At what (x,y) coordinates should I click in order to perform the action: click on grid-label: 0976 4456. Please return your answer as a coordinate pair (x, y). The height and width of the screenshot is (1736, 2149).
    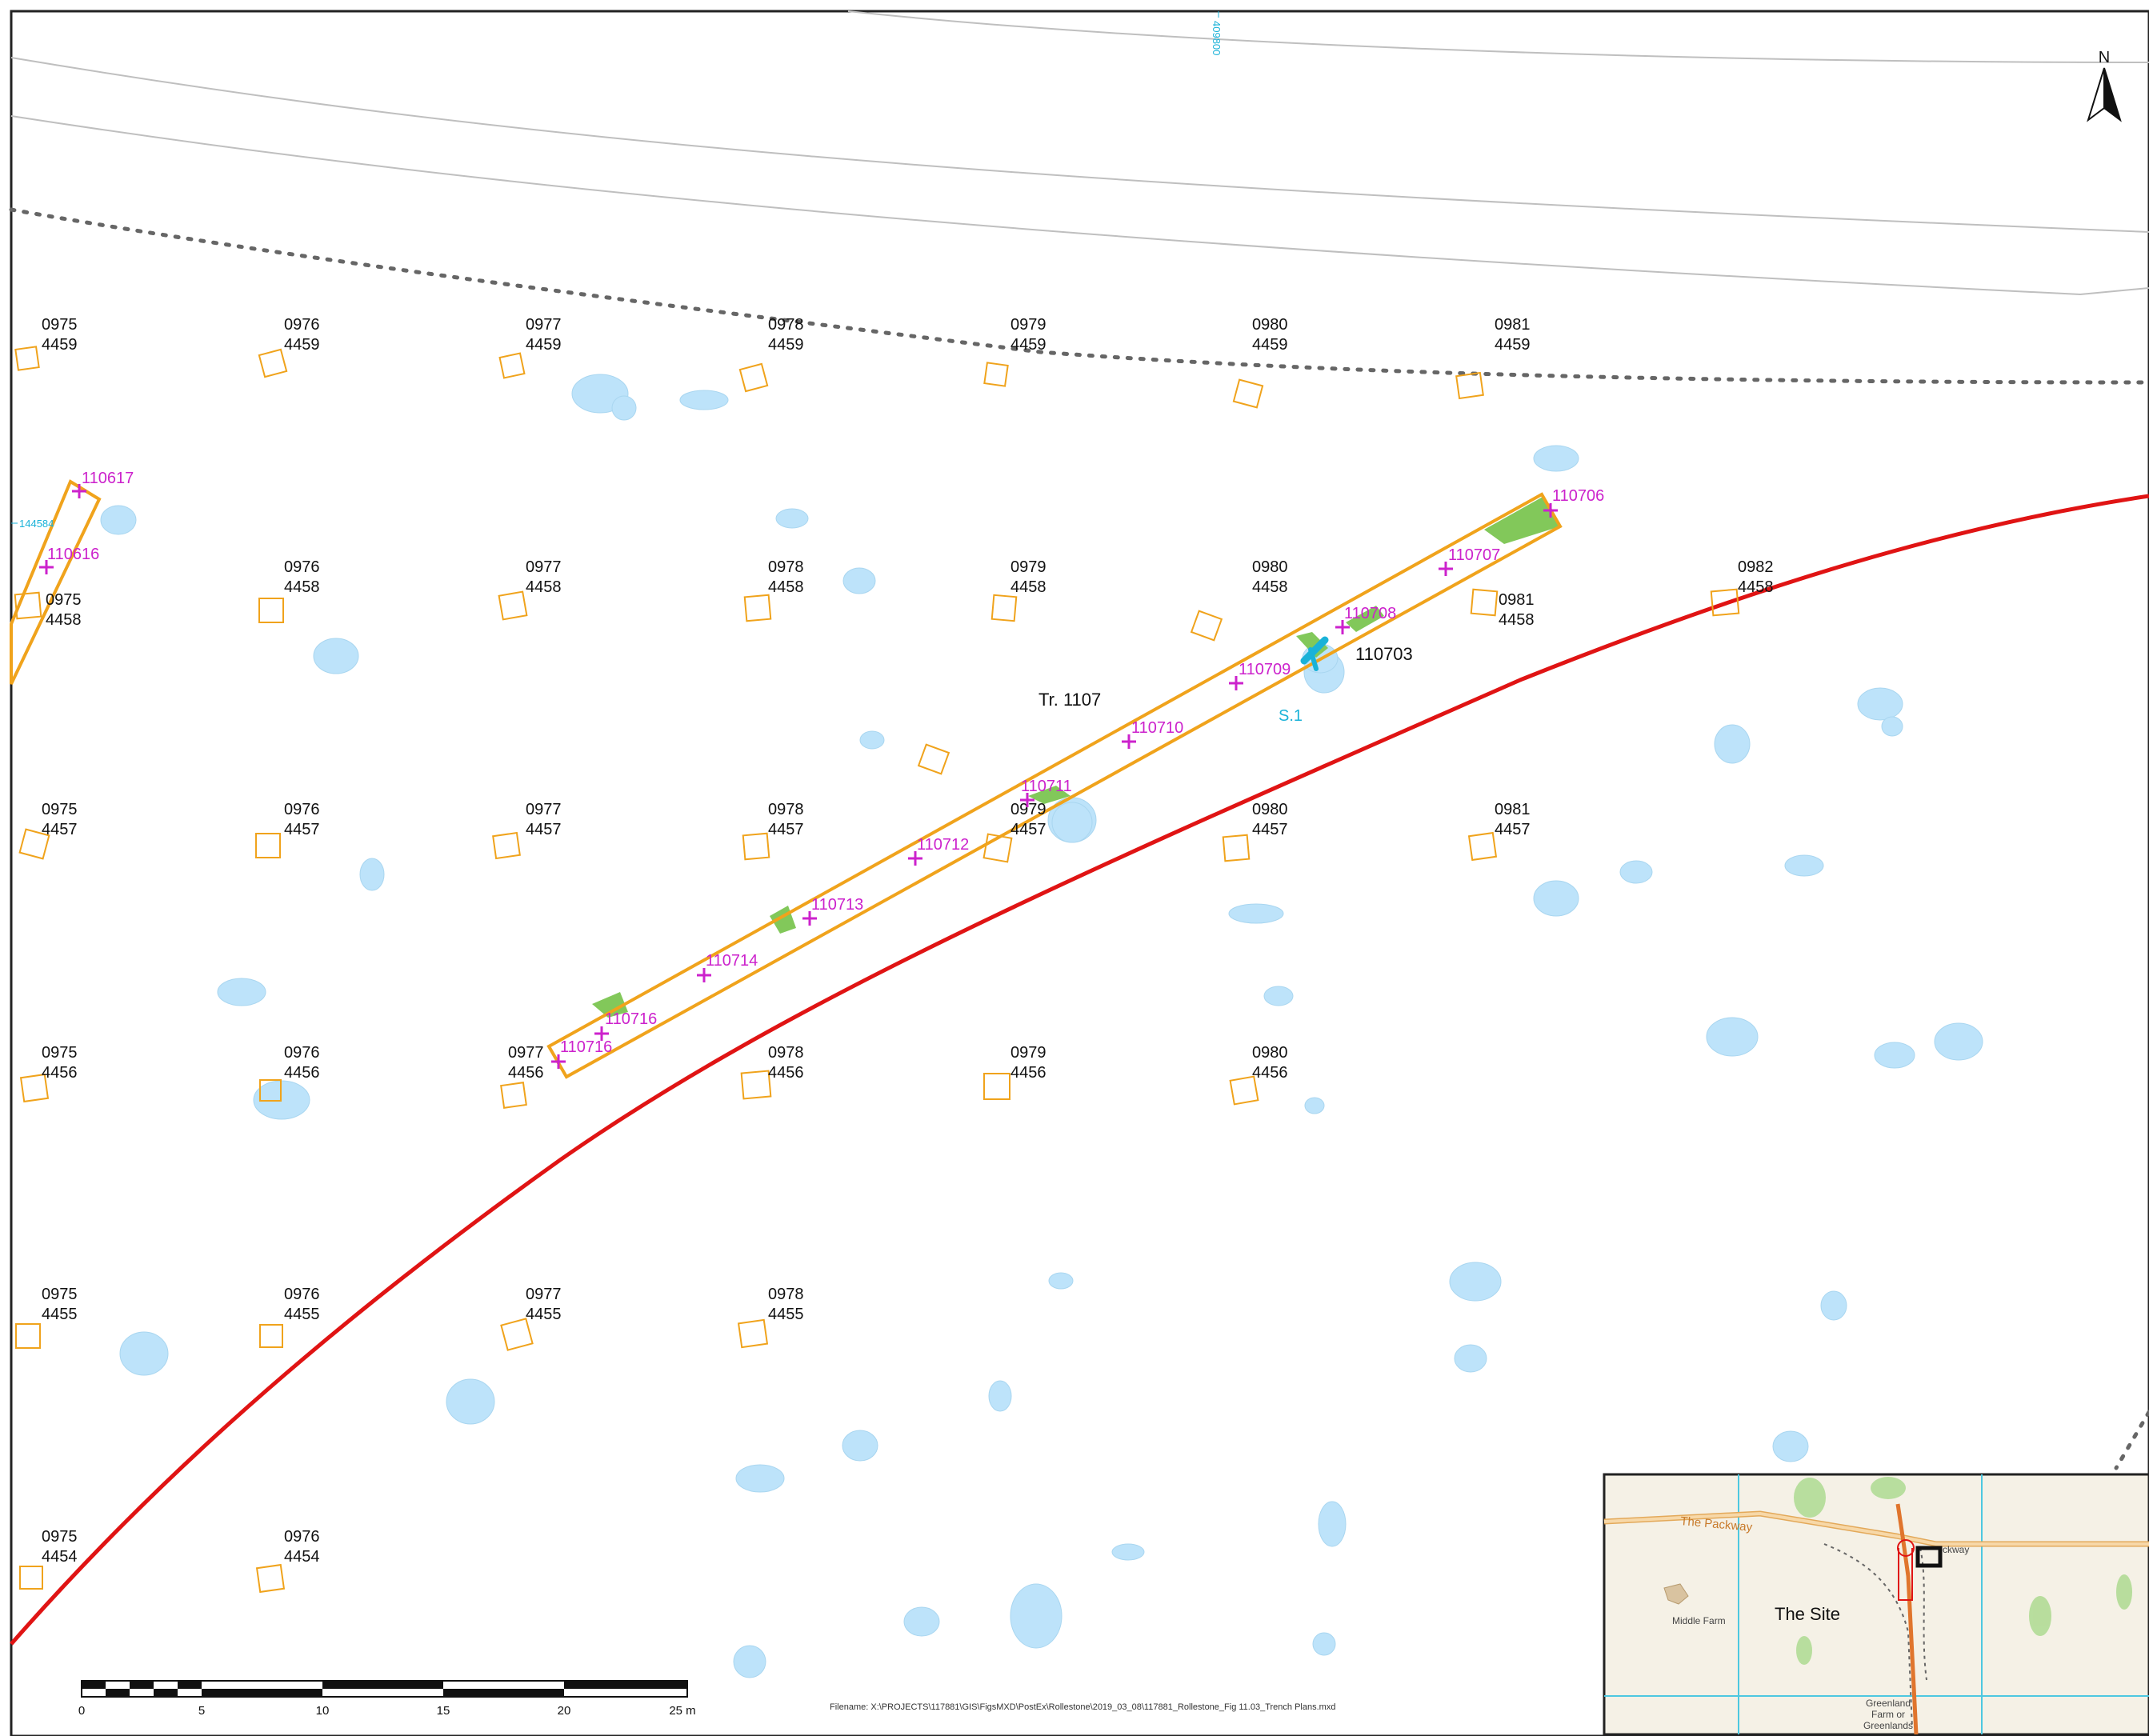
    Looking at the image, I should click on (302, 1063).